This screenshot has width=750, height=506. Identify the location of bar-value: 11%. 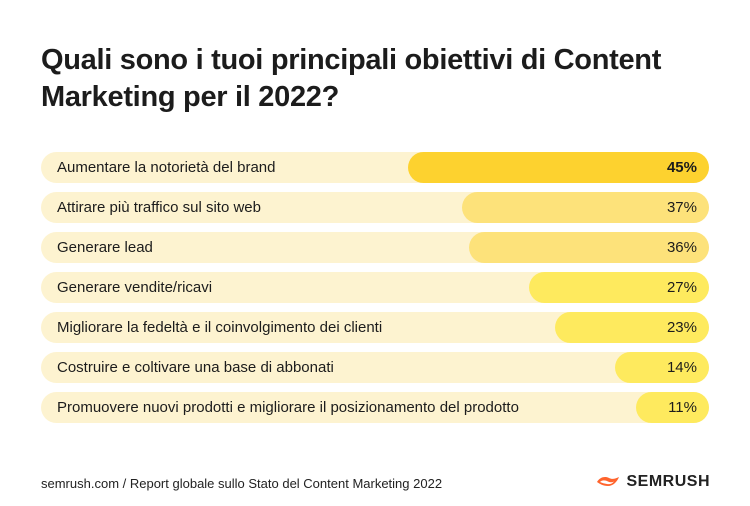
(682, 407).